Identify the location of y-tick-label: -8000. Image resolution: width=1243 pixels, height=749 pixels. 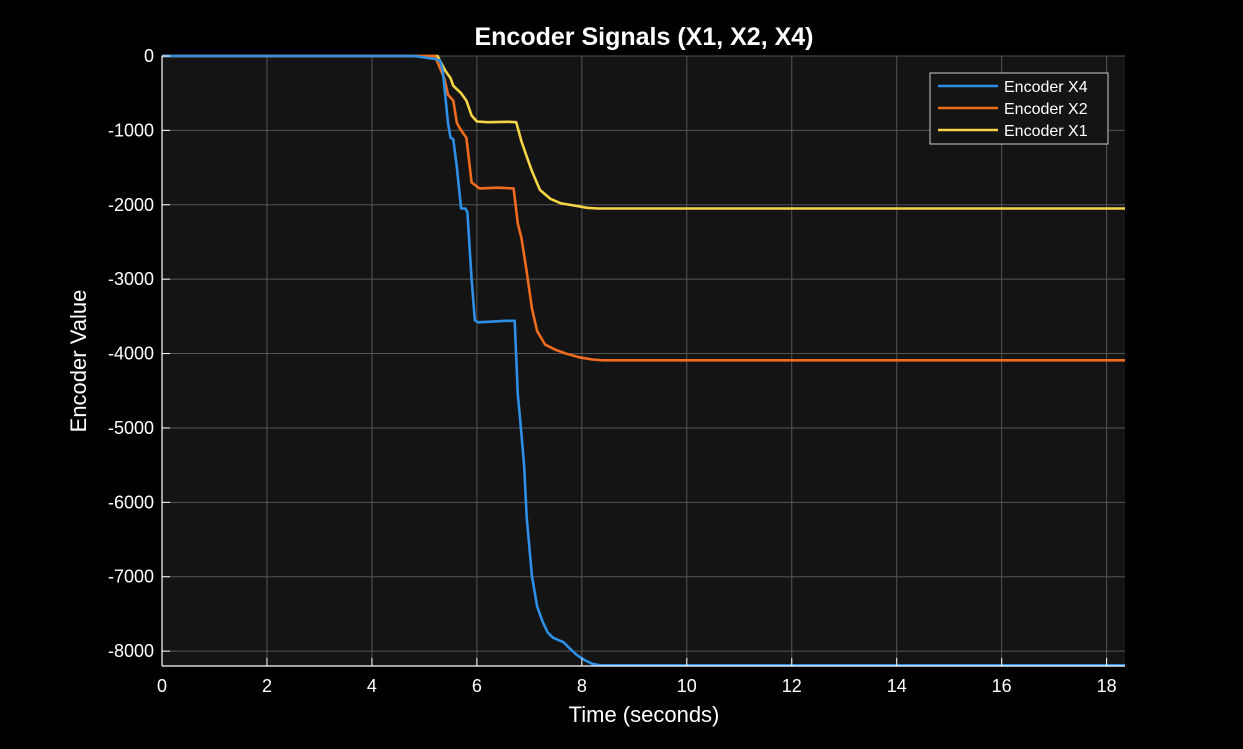
(131, 651).